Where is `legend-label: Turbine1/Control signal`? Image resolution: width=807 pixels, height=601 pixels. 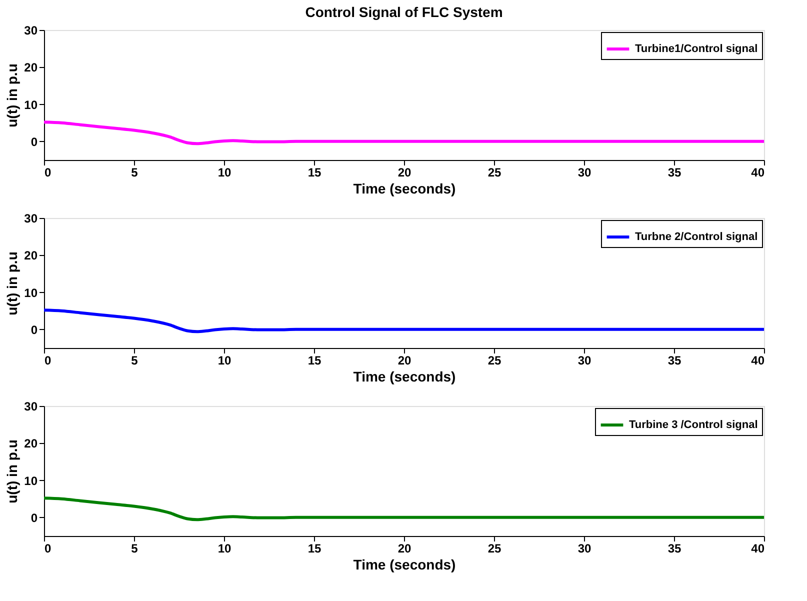 legend-label: Turbine1/Control signal is located at coordinates (696, 49).